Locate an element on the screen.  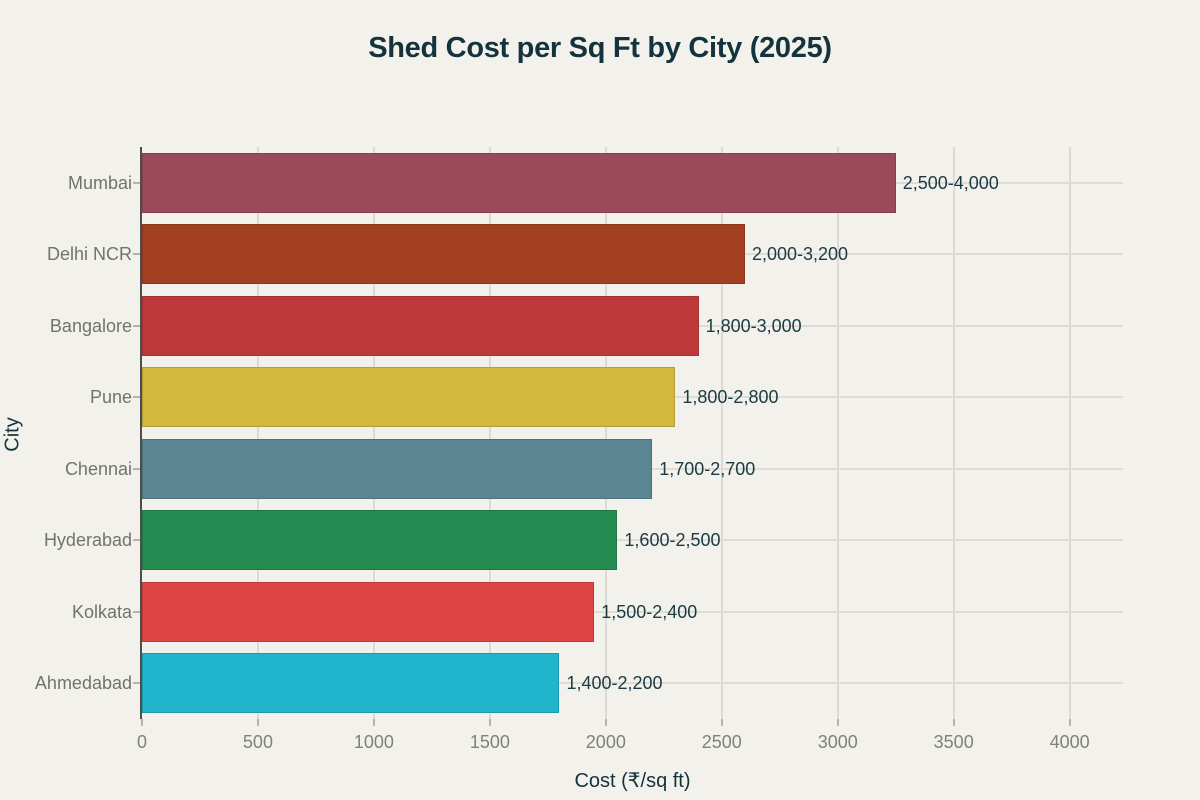
bar-value-label: 2,500-4,000 is located at coordinates (950, 182).